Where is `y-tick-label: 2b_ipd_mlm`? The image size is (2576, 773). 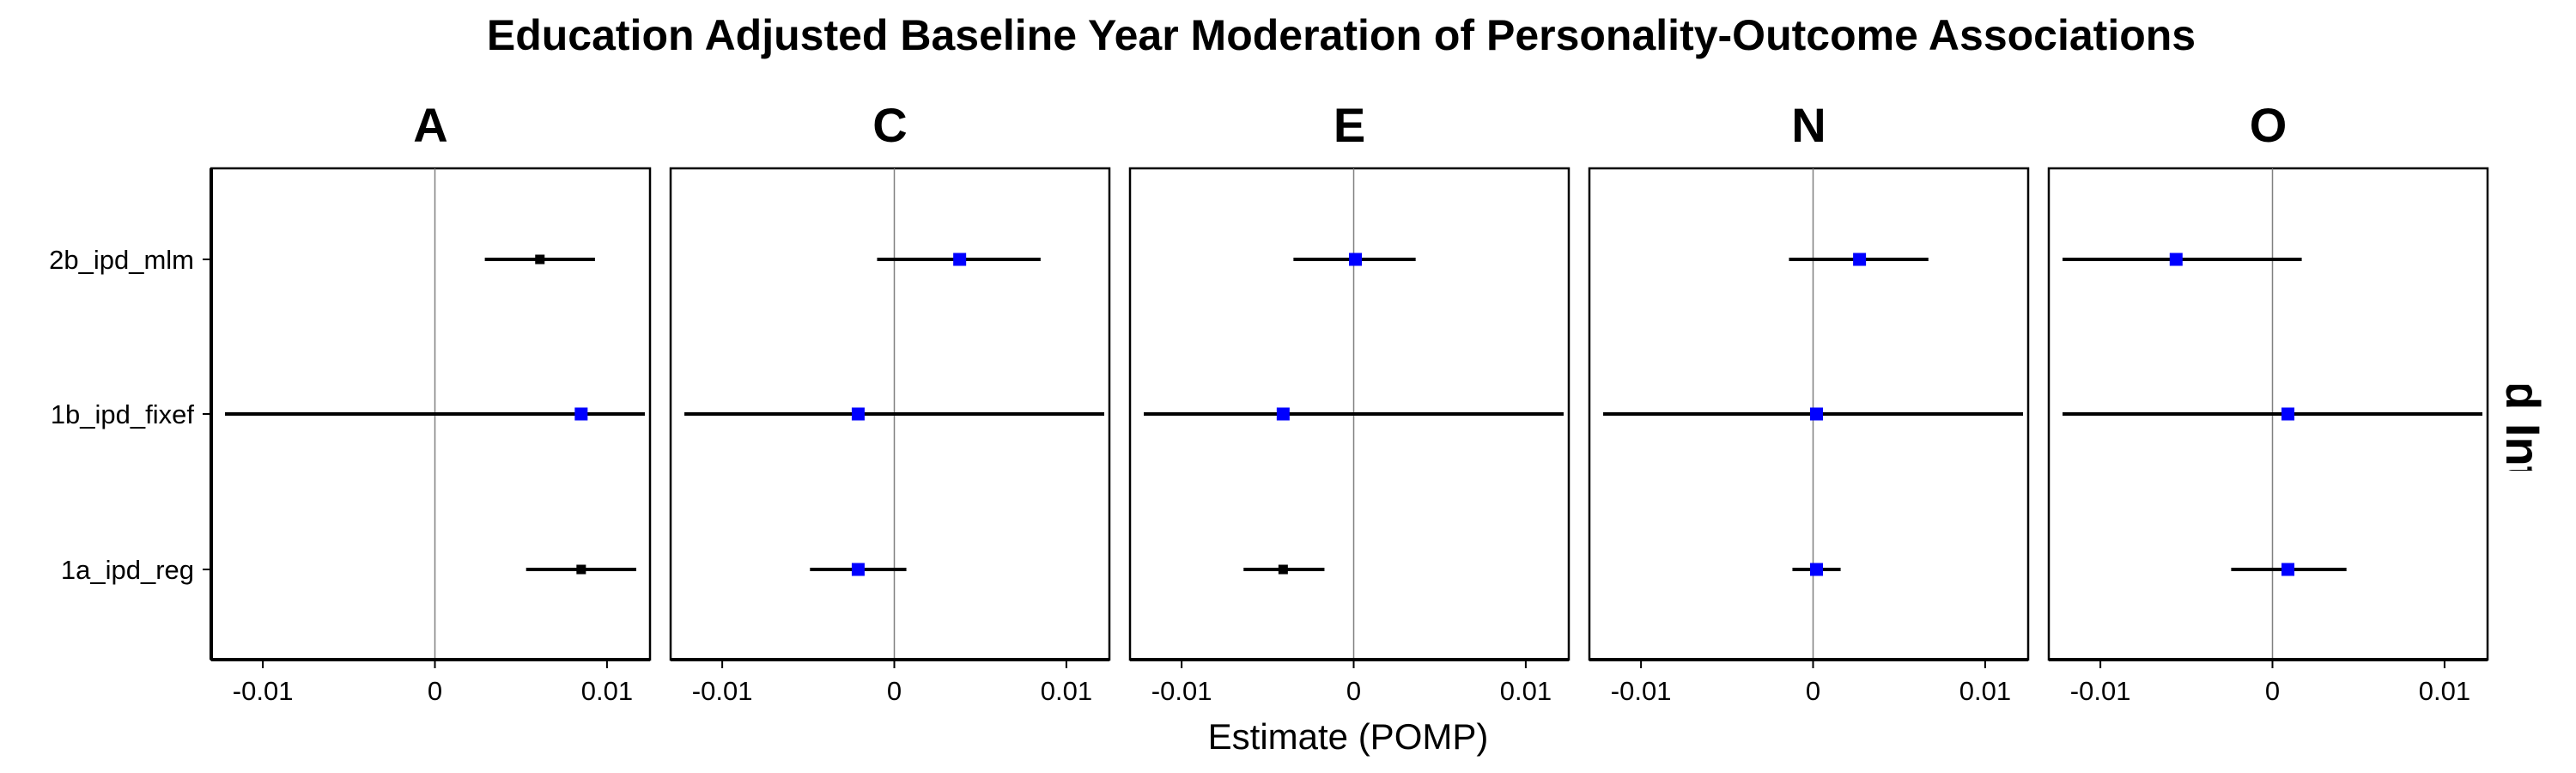 y-tick-label: 2b_ipd_mlm is located at coordinates (122, 260).